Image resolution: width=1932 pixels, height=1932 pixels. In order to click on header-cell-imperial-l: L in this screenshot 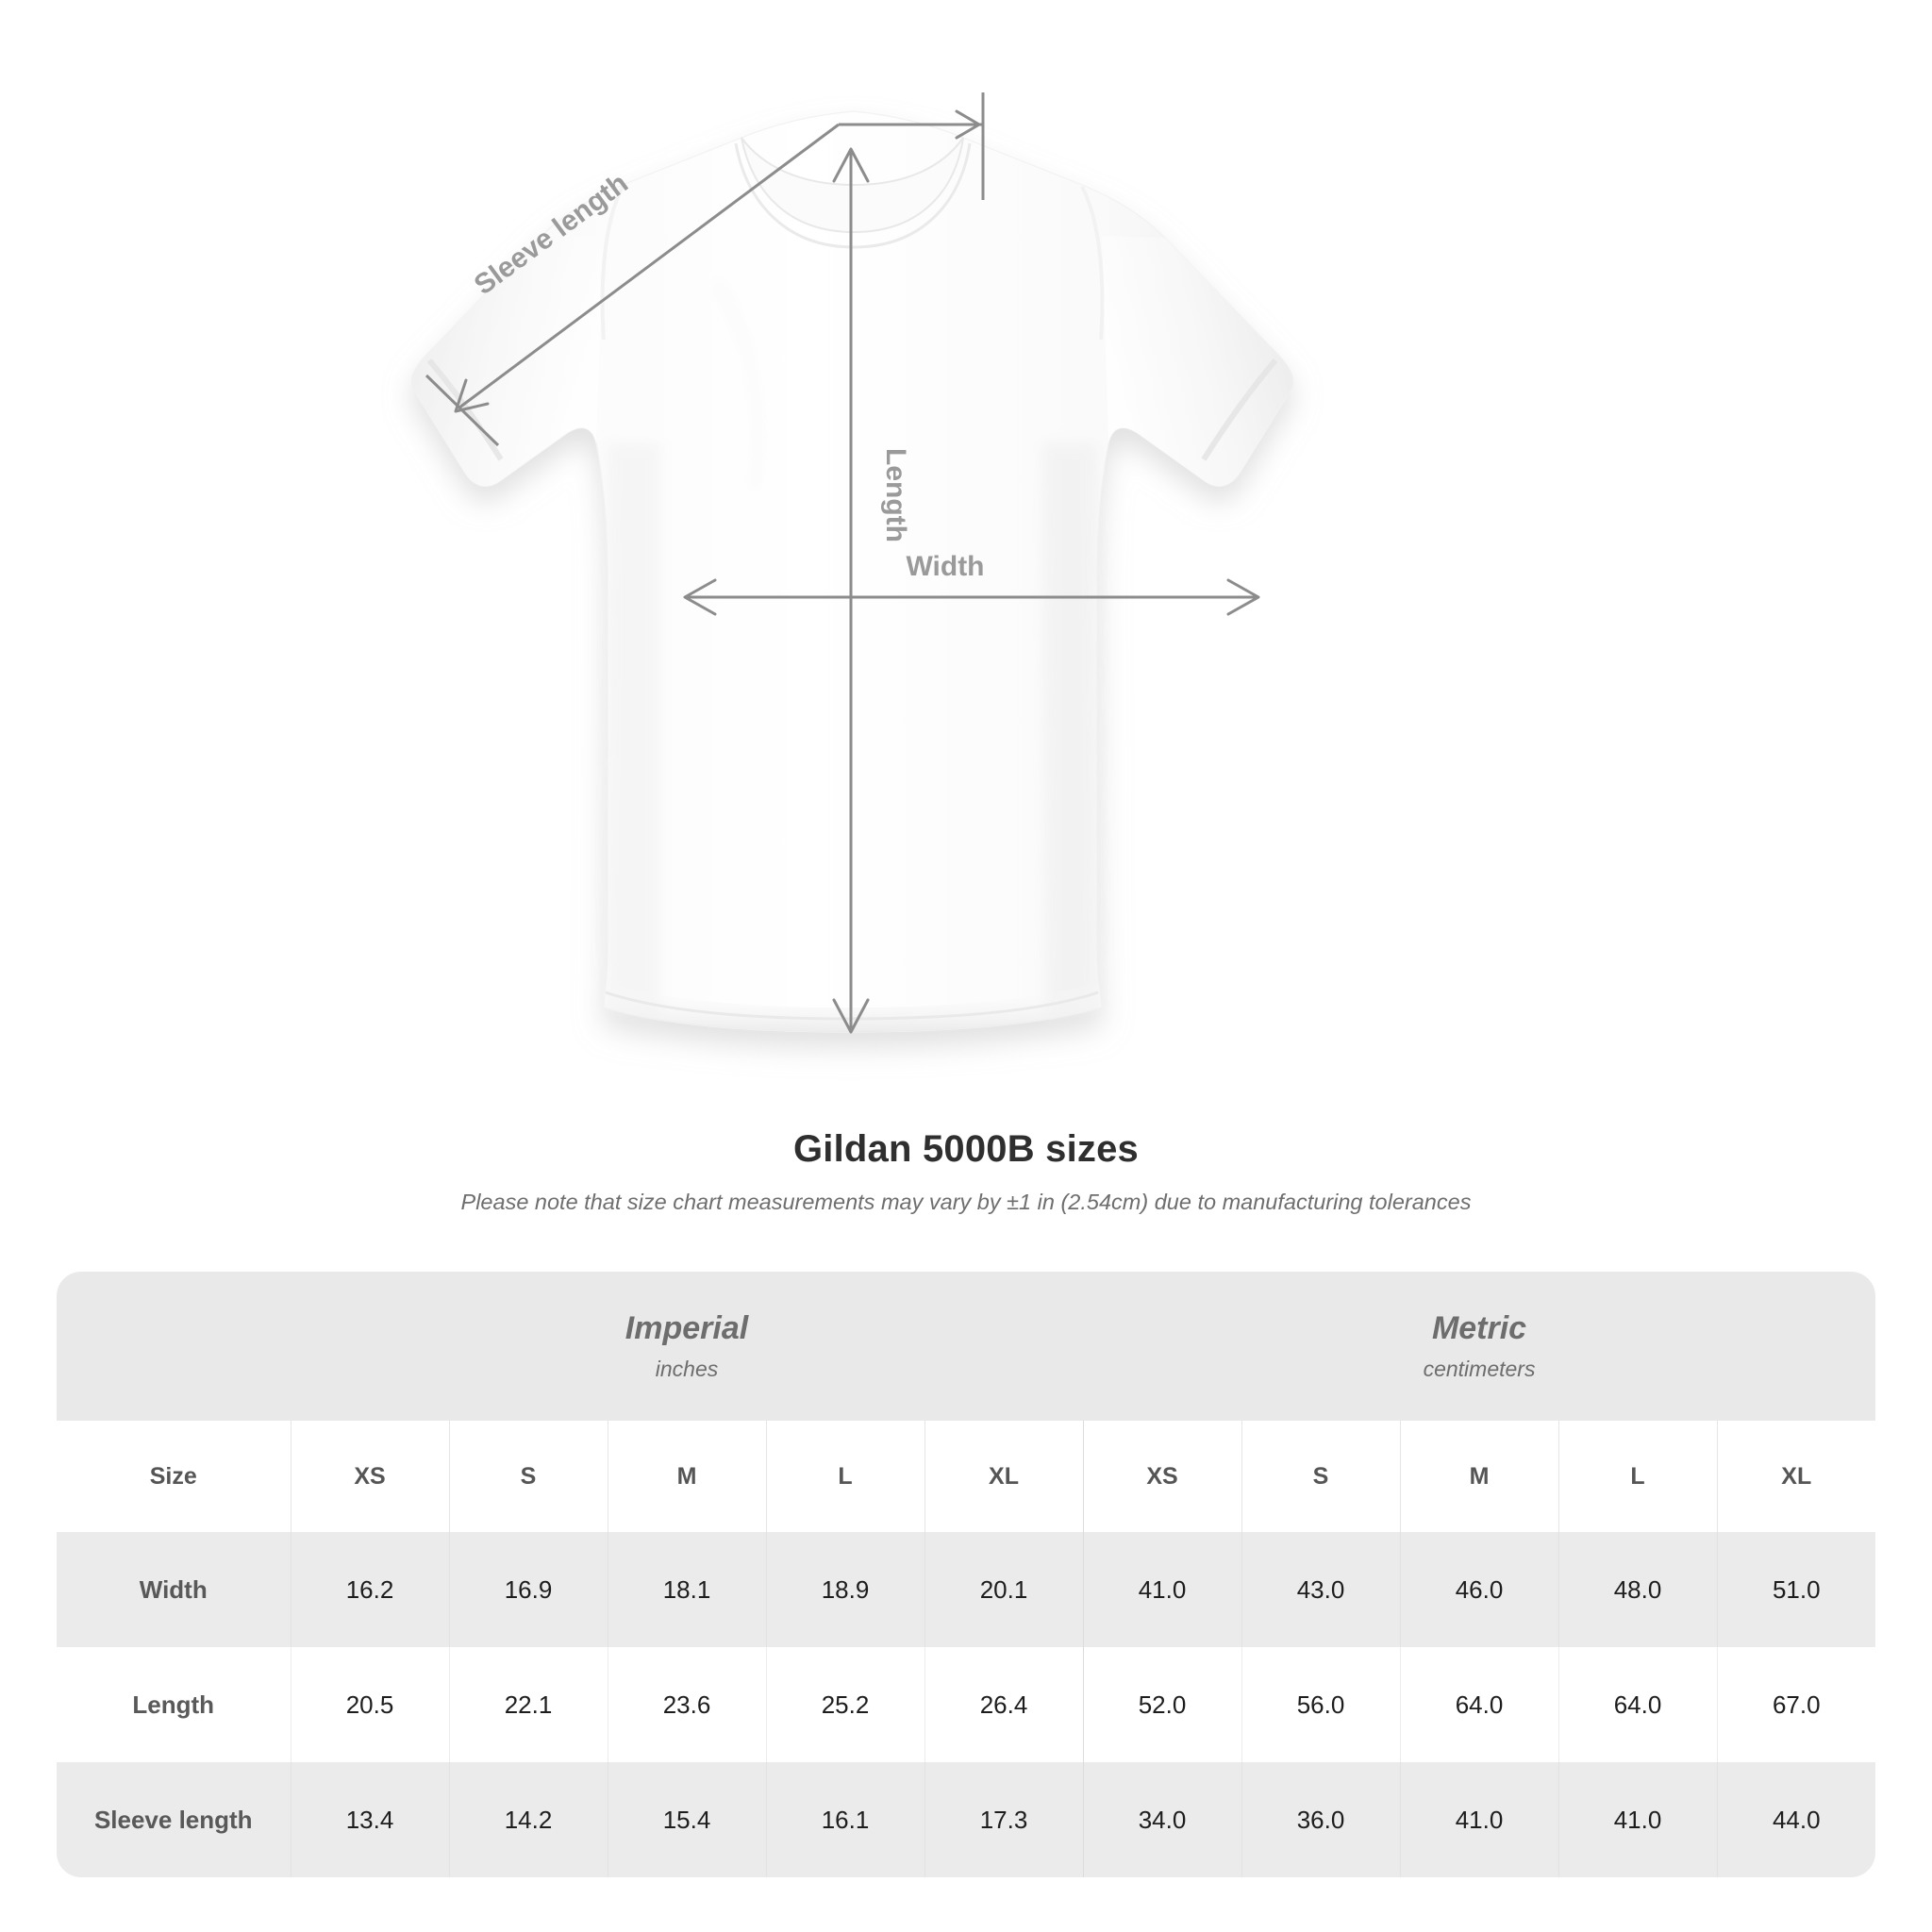, I will do `click(844, 1476)`.